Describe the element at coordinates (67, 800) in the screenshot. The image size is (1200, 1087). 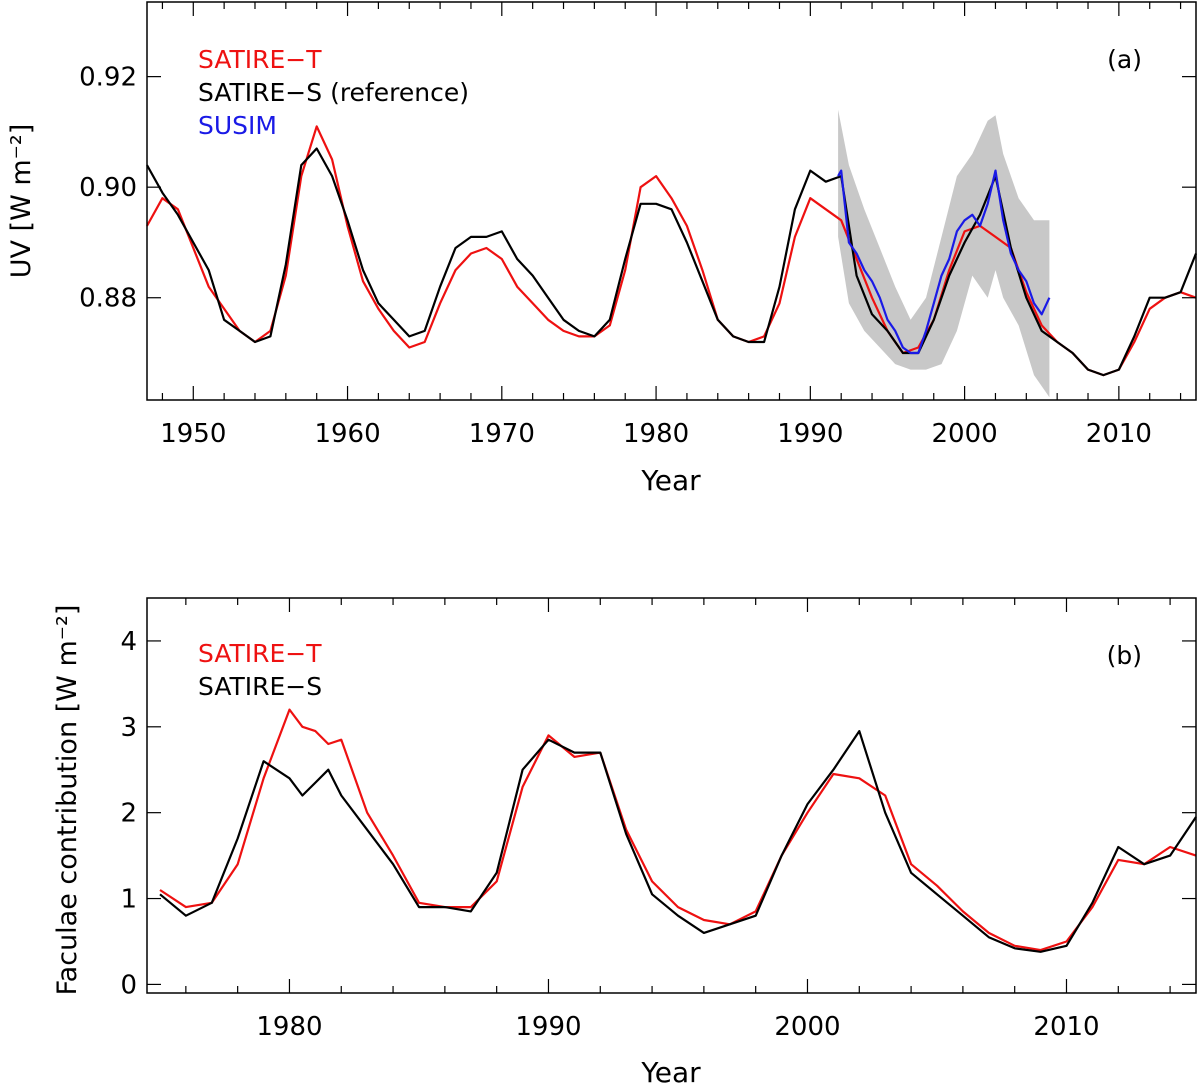
I see `panel-b-y-axis-label: Faculae contribution [W m⁻²]` at that location.